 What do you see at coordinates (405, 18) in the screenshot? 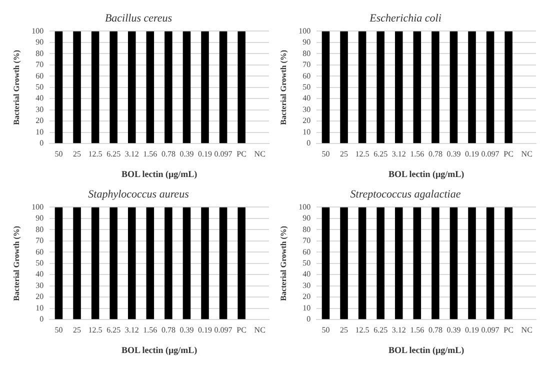
I see `chart-title: Escherichia coli` at bounding box center [405, 18].